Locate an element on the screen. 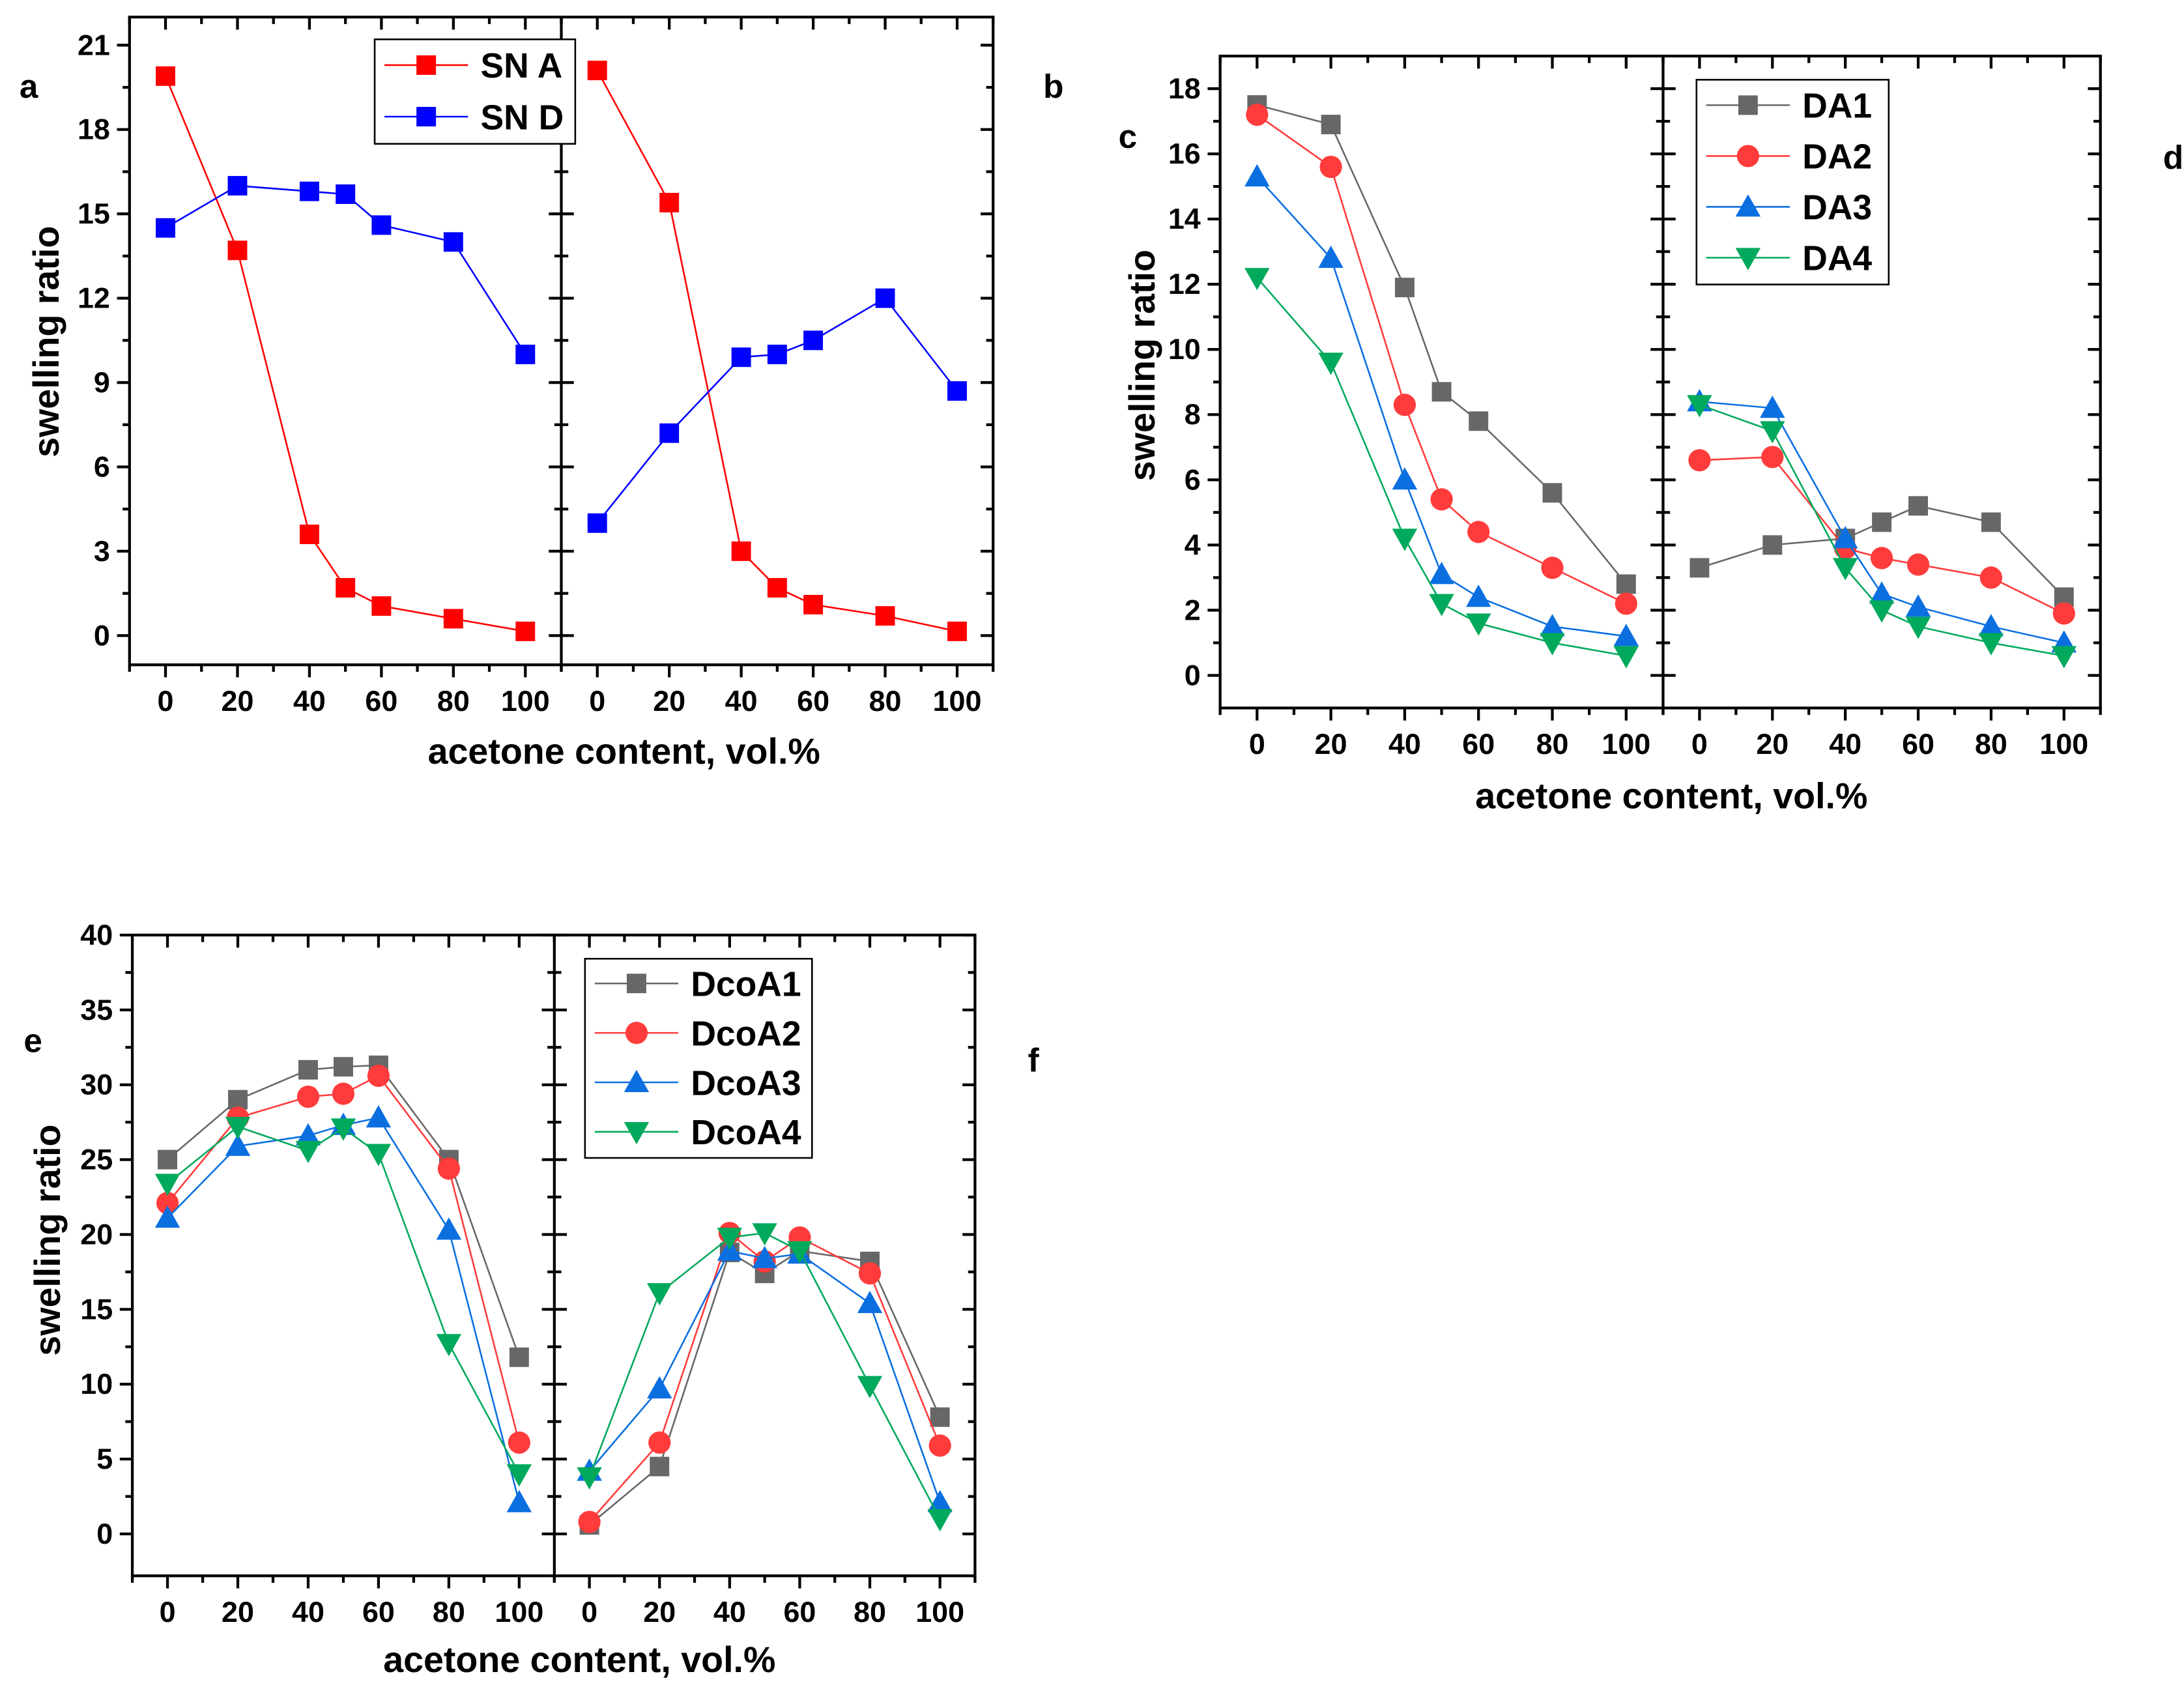 Image resolution: width=2184 pixels, height=1689 pixels. series-line-sn-a is located at coordinates (345, 354).